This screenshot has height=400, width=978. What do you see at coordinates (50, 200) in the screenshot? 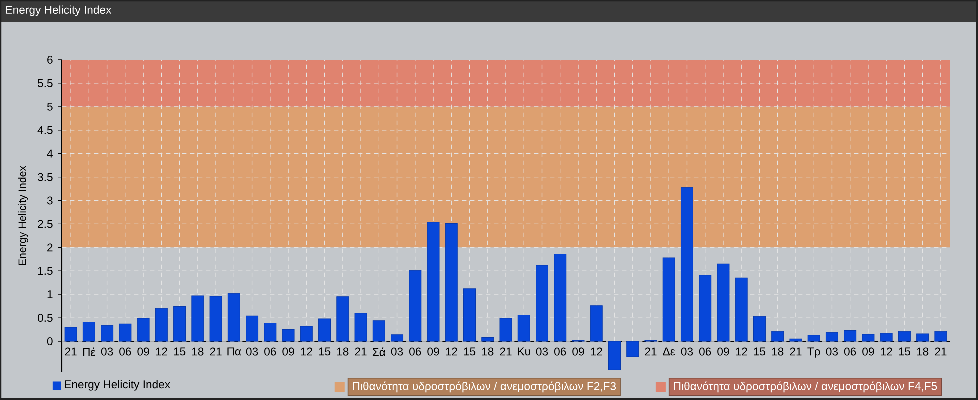
I see `y-tick-label: 3` at bounding box center [50, 200].